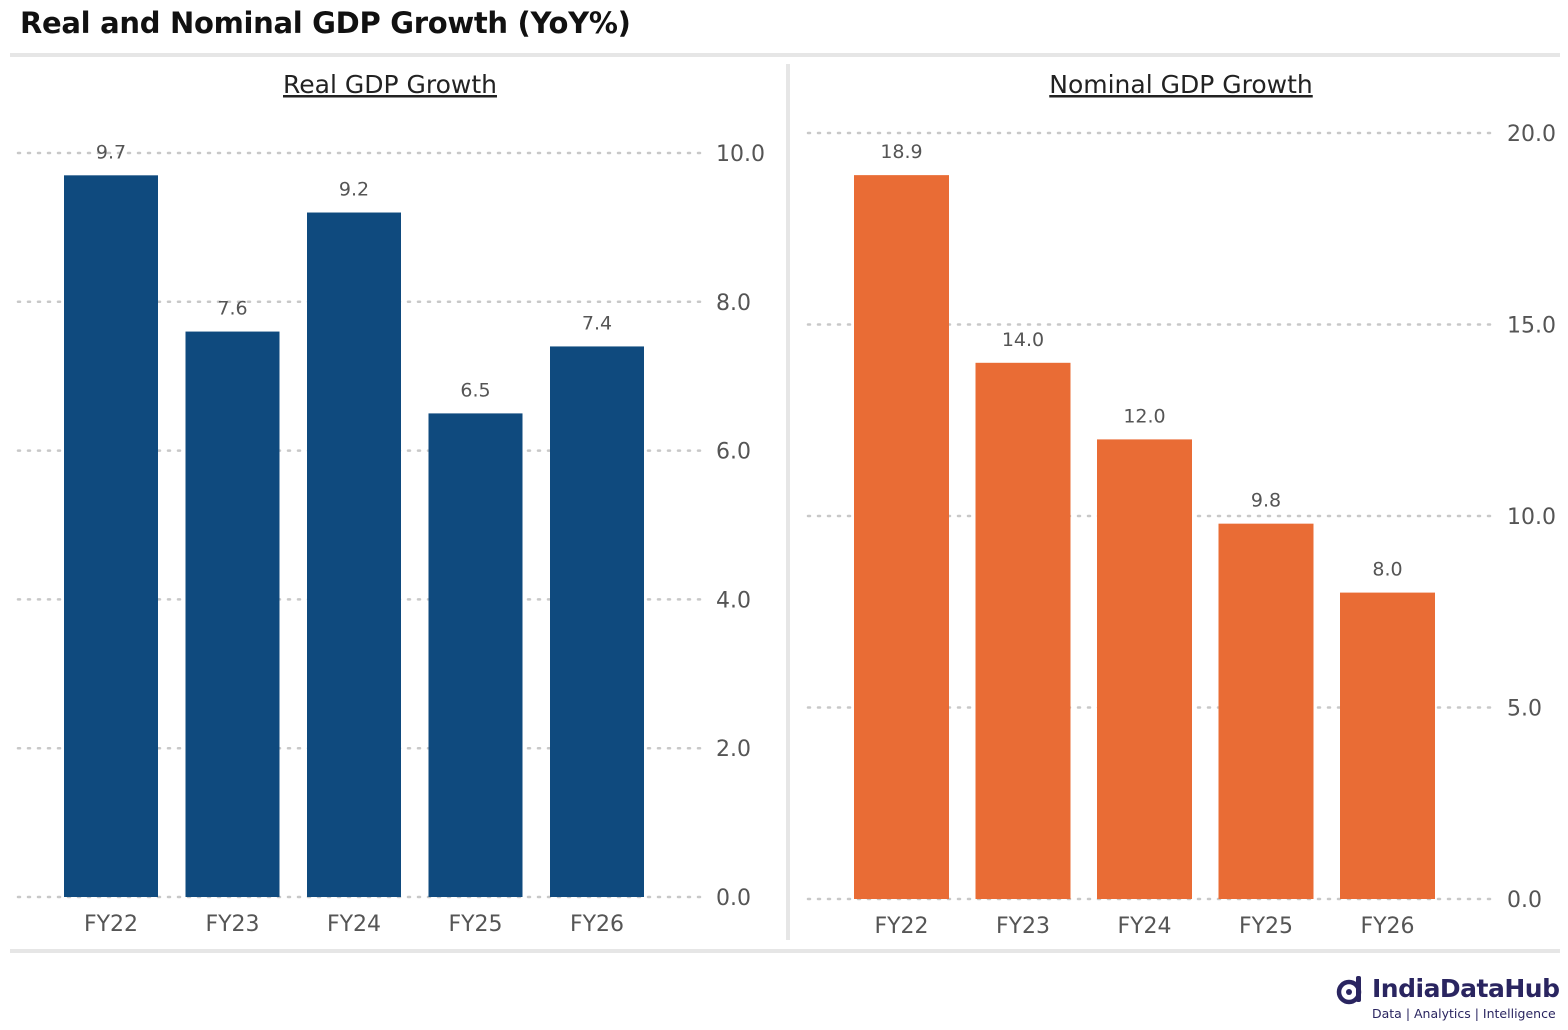 This screenshot has height=1030, width=1568. What do you see at coordinates (733, 303) in the screenshot?
I see `y-tick-label: 8.0` at bounding box center [733, 303].